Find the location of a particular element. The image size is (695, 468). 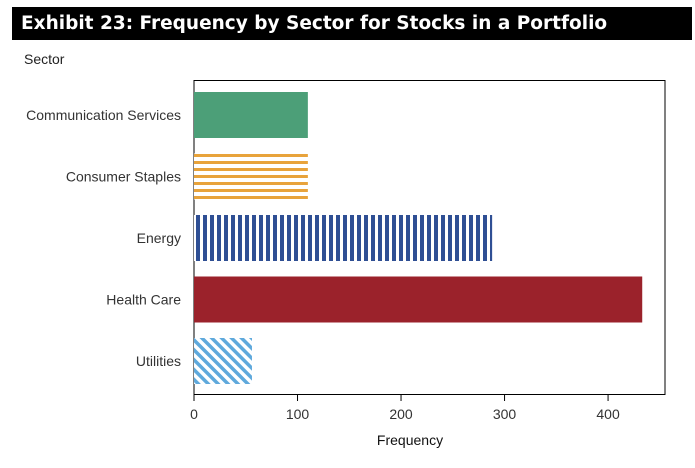

y-tick-label-energy: Energy is located at coordinates (159, 238).